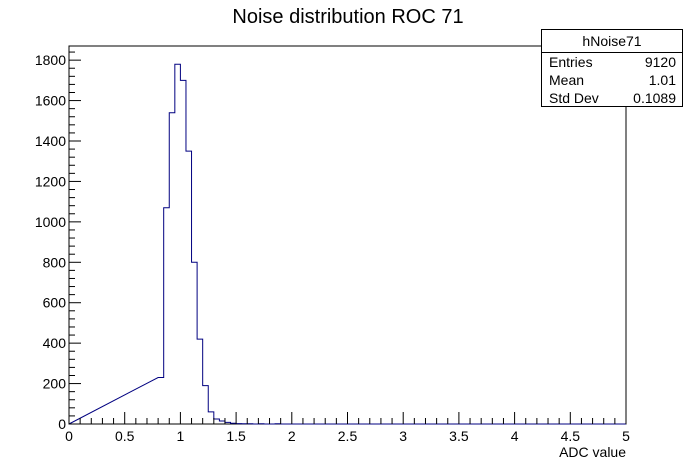  What do you see at coordinates (50, 60) in the screenshot?
I see `y-tick-label: 1800` at bounding box center [50, 60].